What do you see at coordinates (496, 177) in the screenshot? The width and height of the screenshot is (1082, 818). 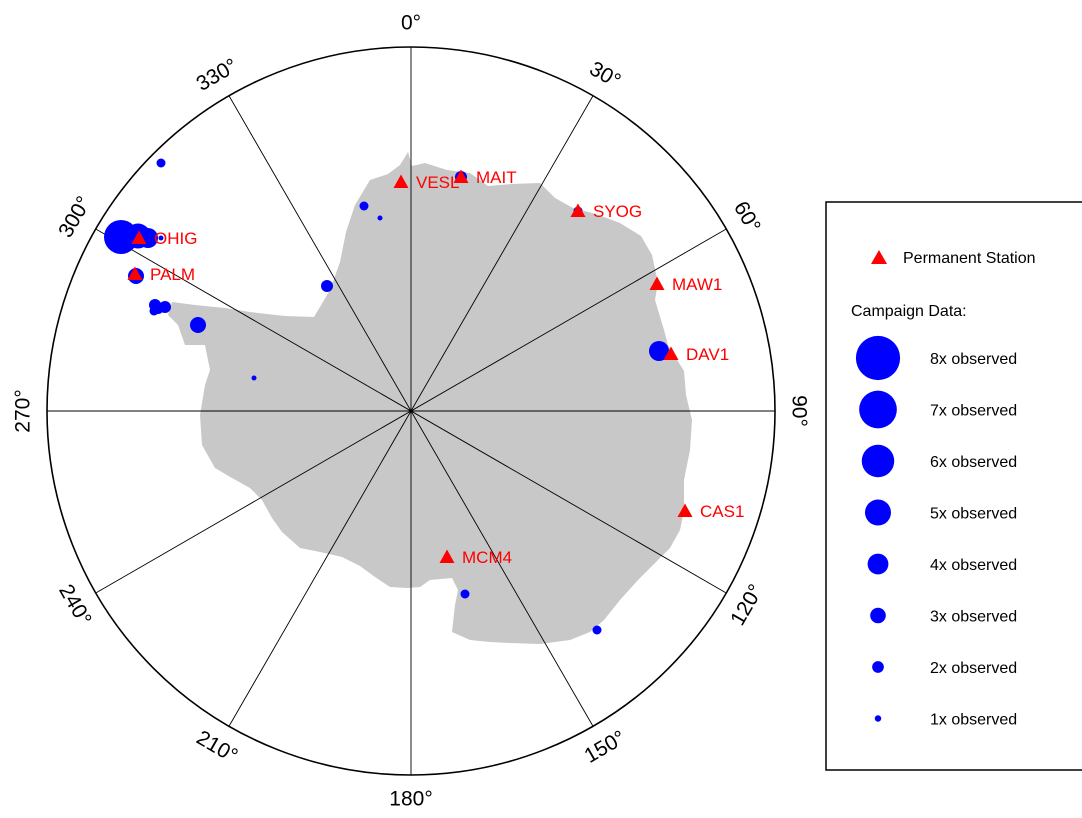 I see `station-label-mait: MAIT` at bounding box center [496, 177].